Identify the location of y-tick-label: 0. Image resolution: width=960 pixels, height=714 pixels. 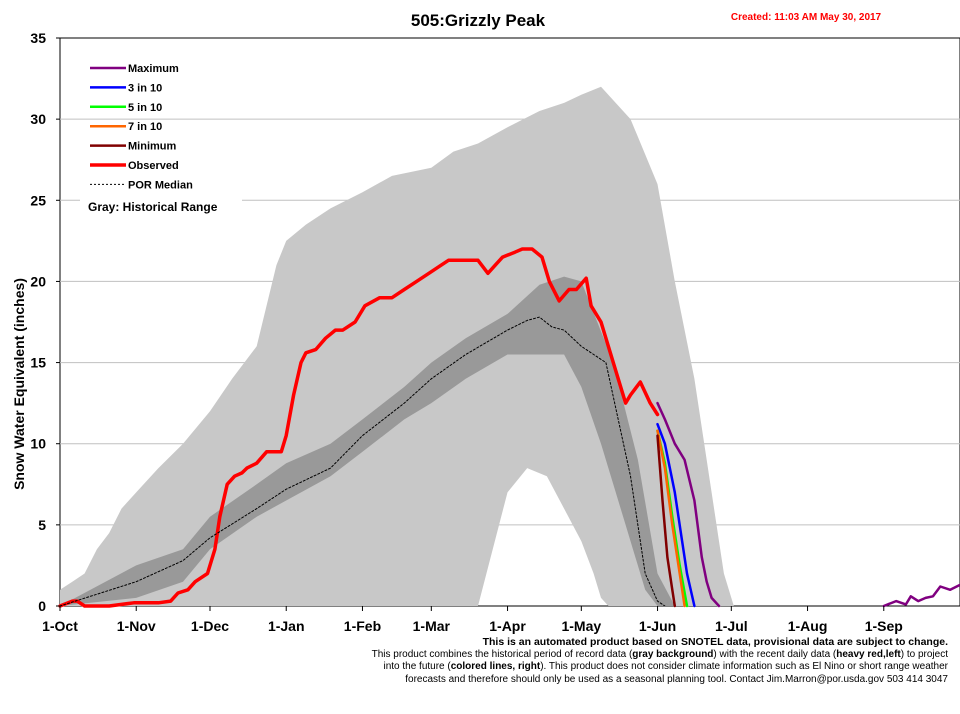
(42, 606).